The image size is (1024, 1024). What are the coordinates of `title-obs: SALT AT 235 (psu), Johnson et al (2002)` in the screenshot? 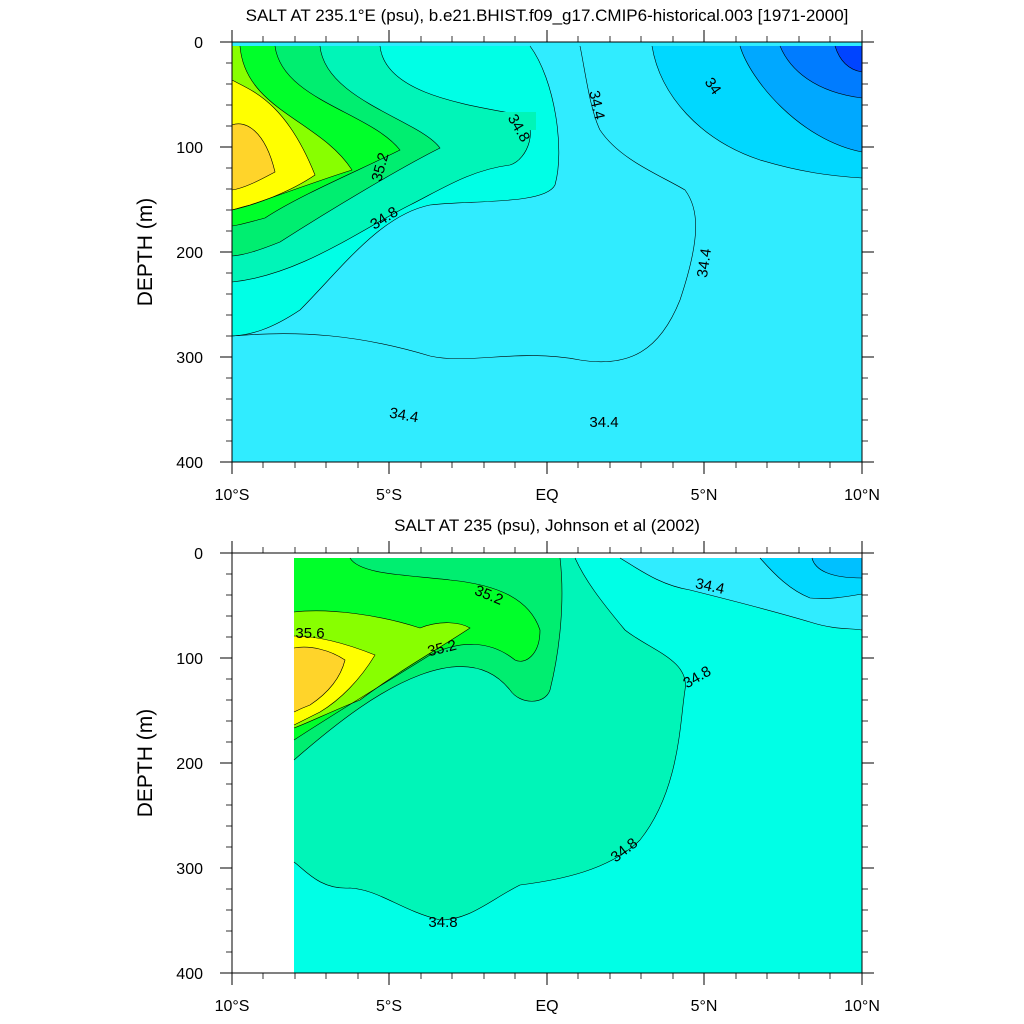 It's located at (547, 525).